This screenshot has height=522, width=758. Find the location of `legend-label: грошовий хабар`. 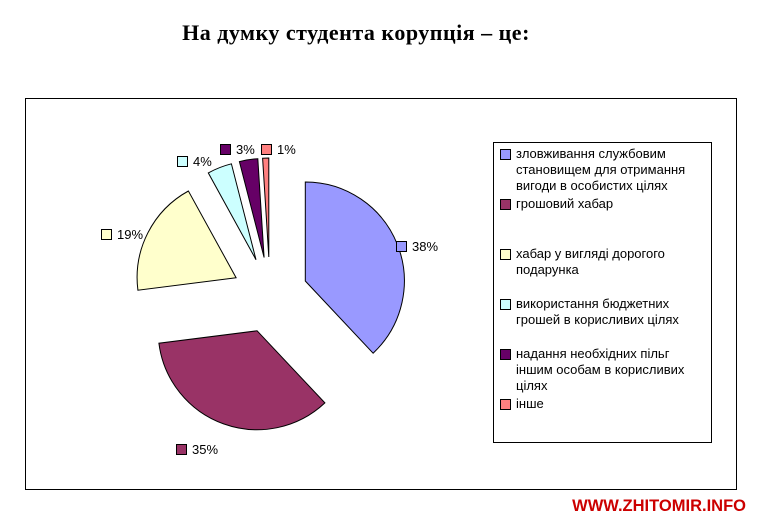

legend-label: грошовий хабар is located at coordinates (565, 203).